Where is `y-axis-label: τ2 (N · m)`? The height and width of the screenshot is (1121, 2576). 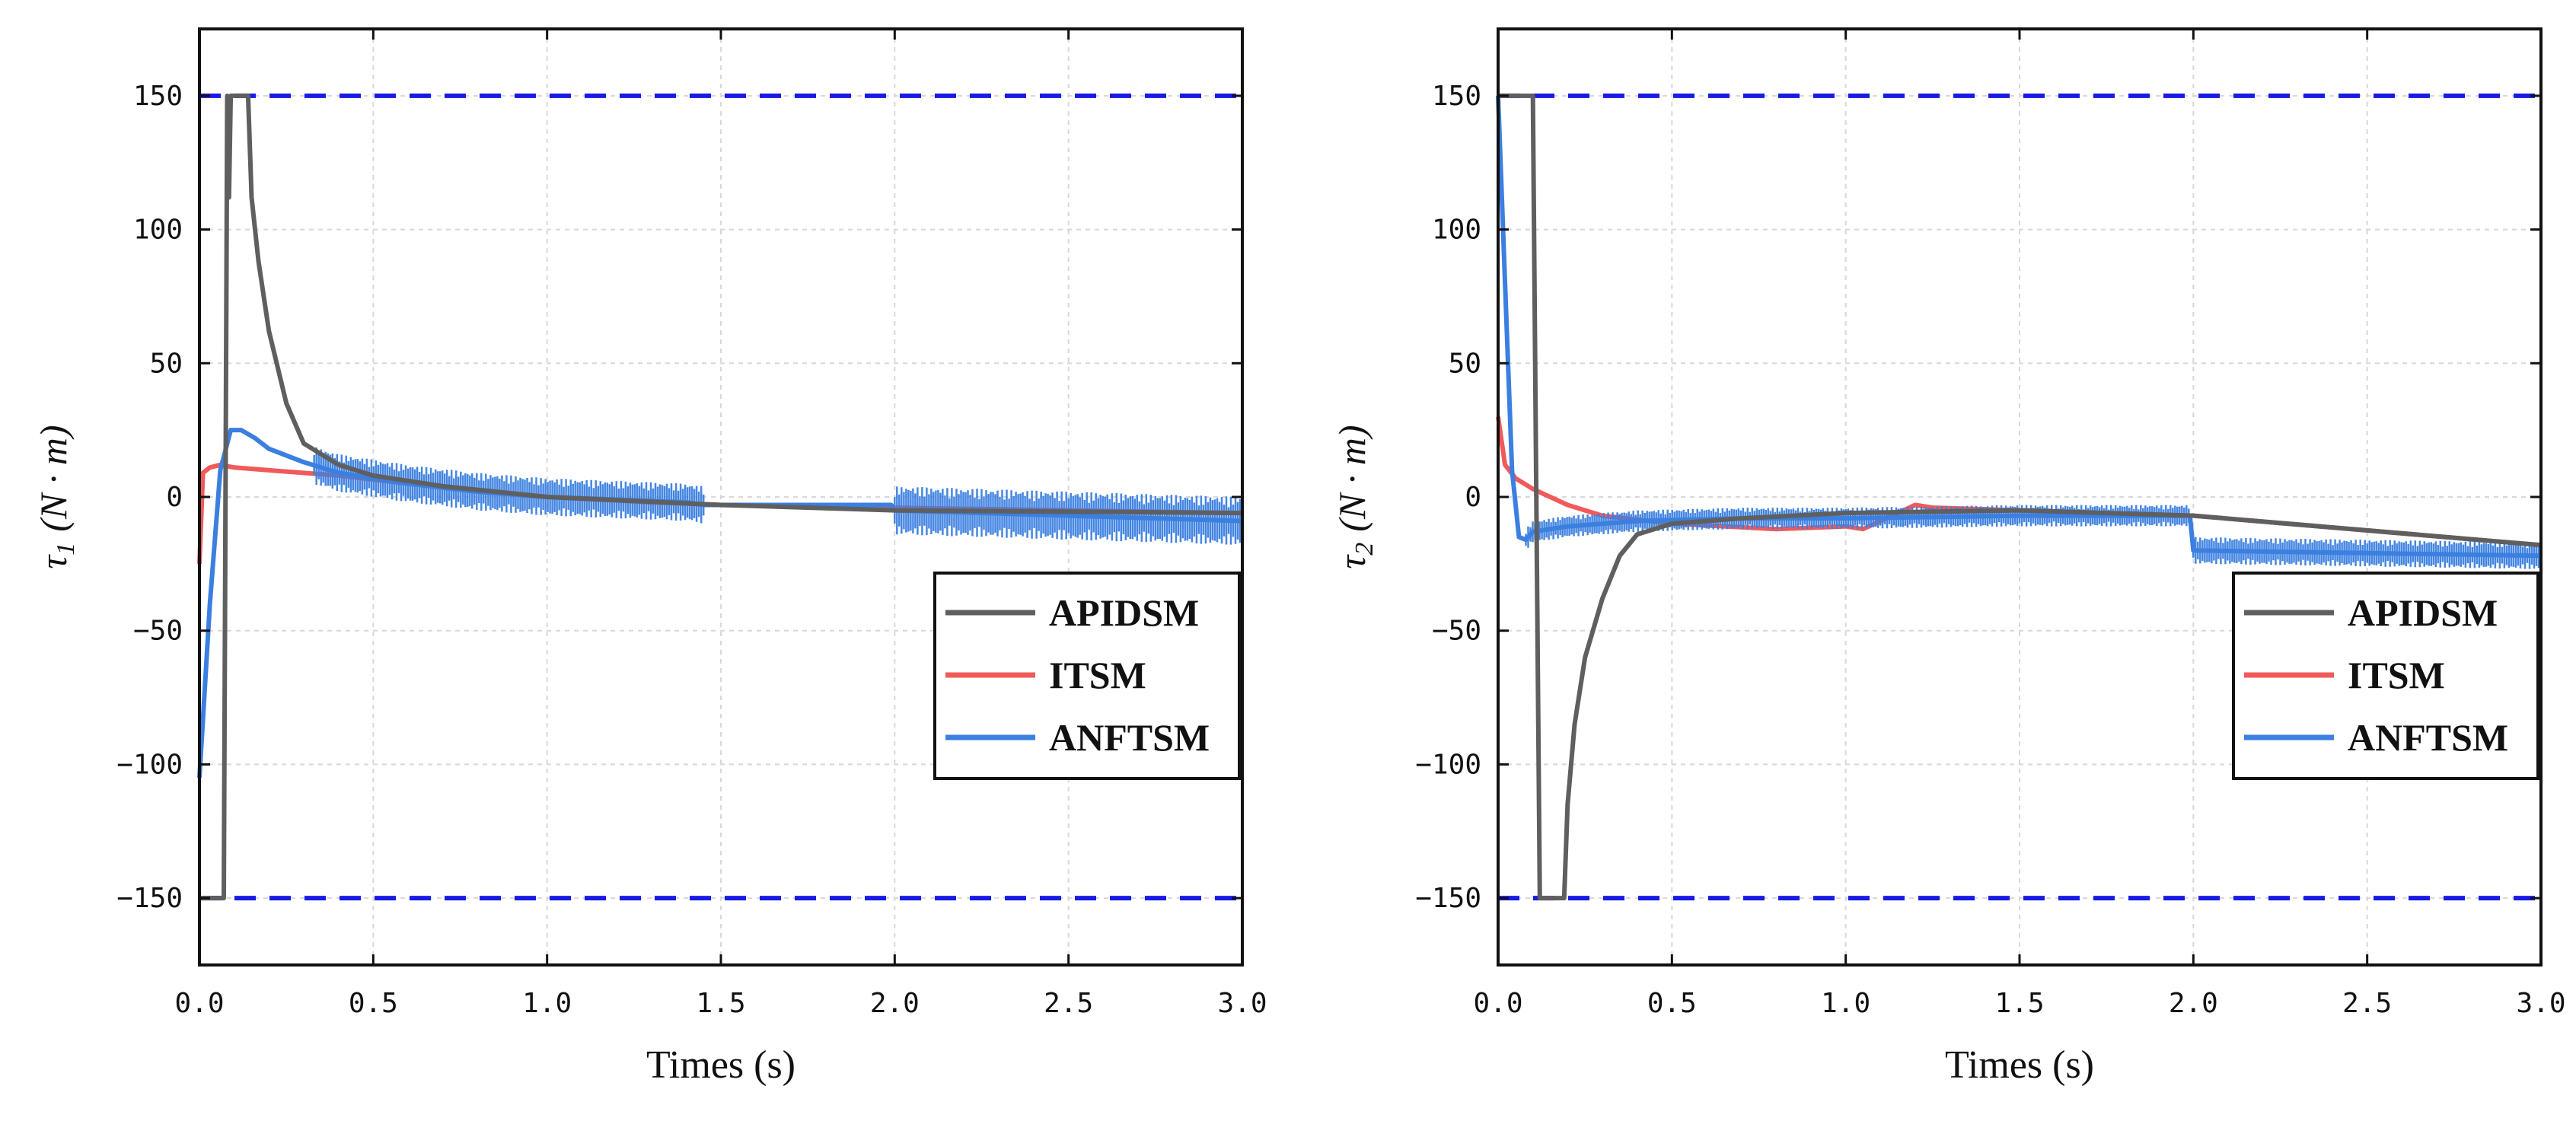
y-axis-label: τ2 (N · m) is located at coordinates (1355, 497).